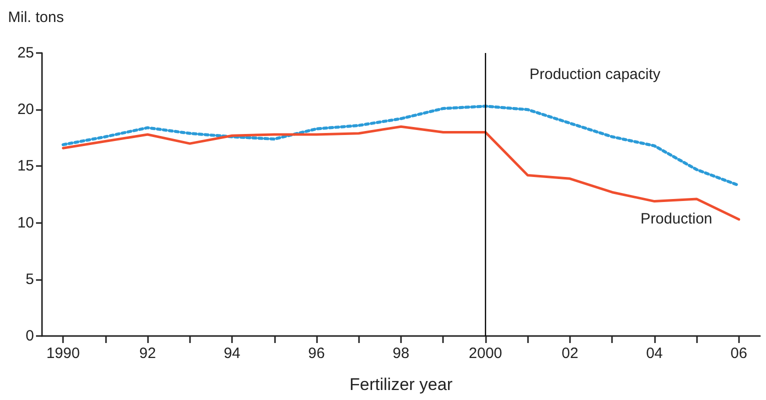 The height and width of the screenshot is (400, 766). I want to click on y-tick-label: 5, so click(30, 279).